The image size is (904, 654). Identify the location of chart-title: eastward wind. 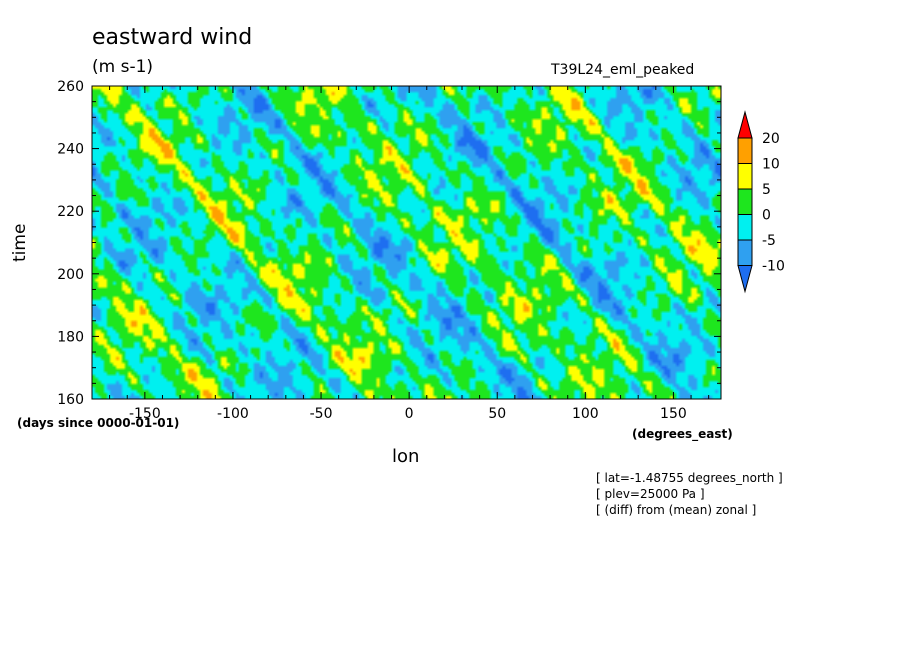
(172, 37).